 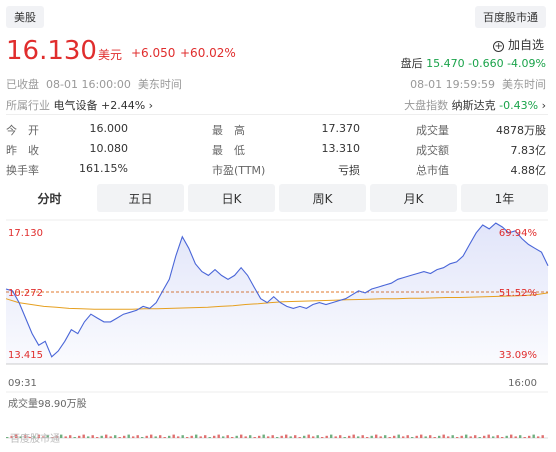 I want to click on market-index-link: 大盘指数 纳斯达克 -0.43% ›, so click(x=475, y=105).